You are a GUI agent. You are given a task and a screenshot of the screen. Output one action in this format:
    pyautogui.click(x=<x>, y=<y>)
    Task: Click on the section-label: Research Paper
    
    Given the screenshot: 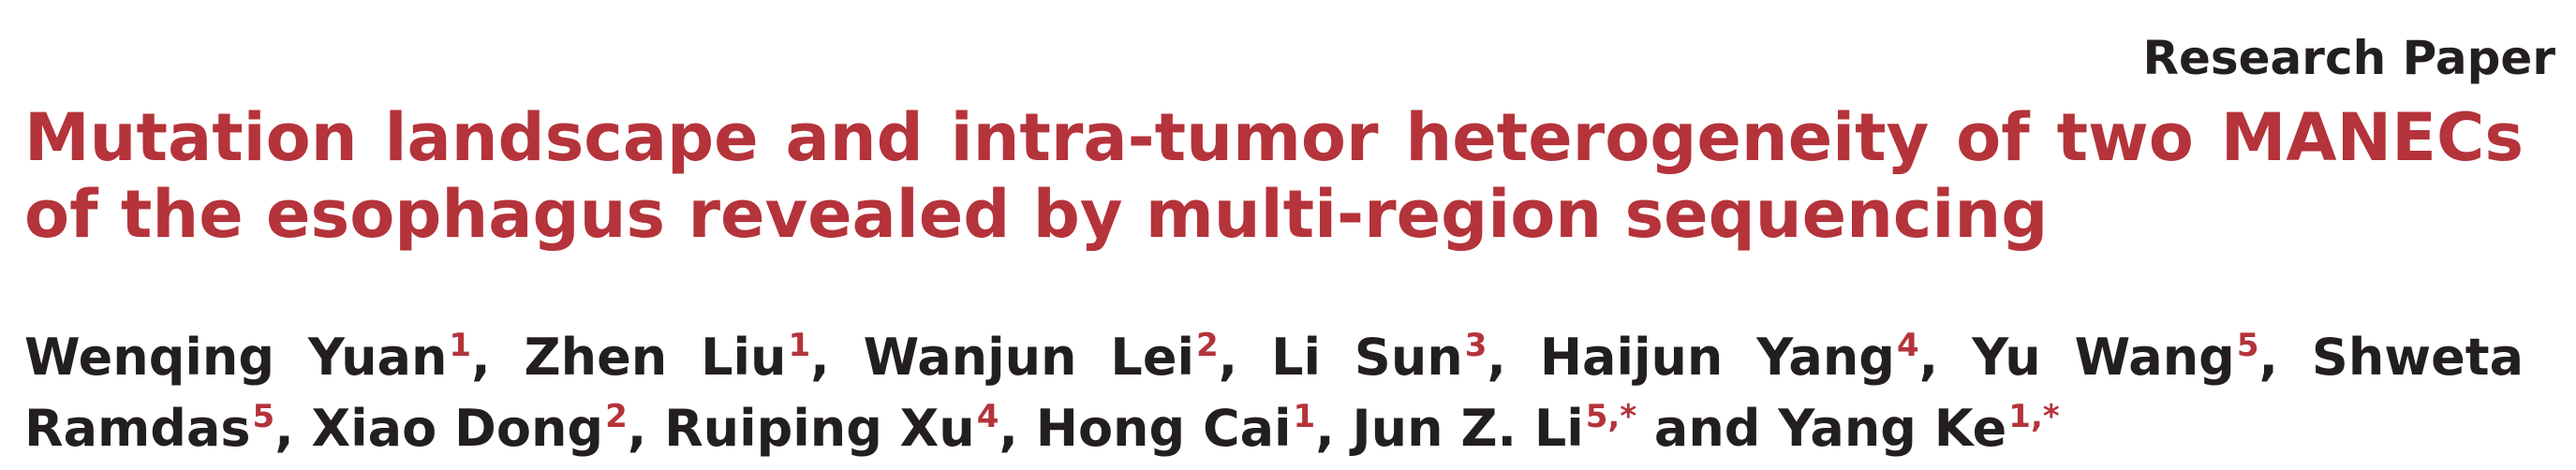 What is the action you would take?
    pyautogui.click(x=2348, y=58)
    